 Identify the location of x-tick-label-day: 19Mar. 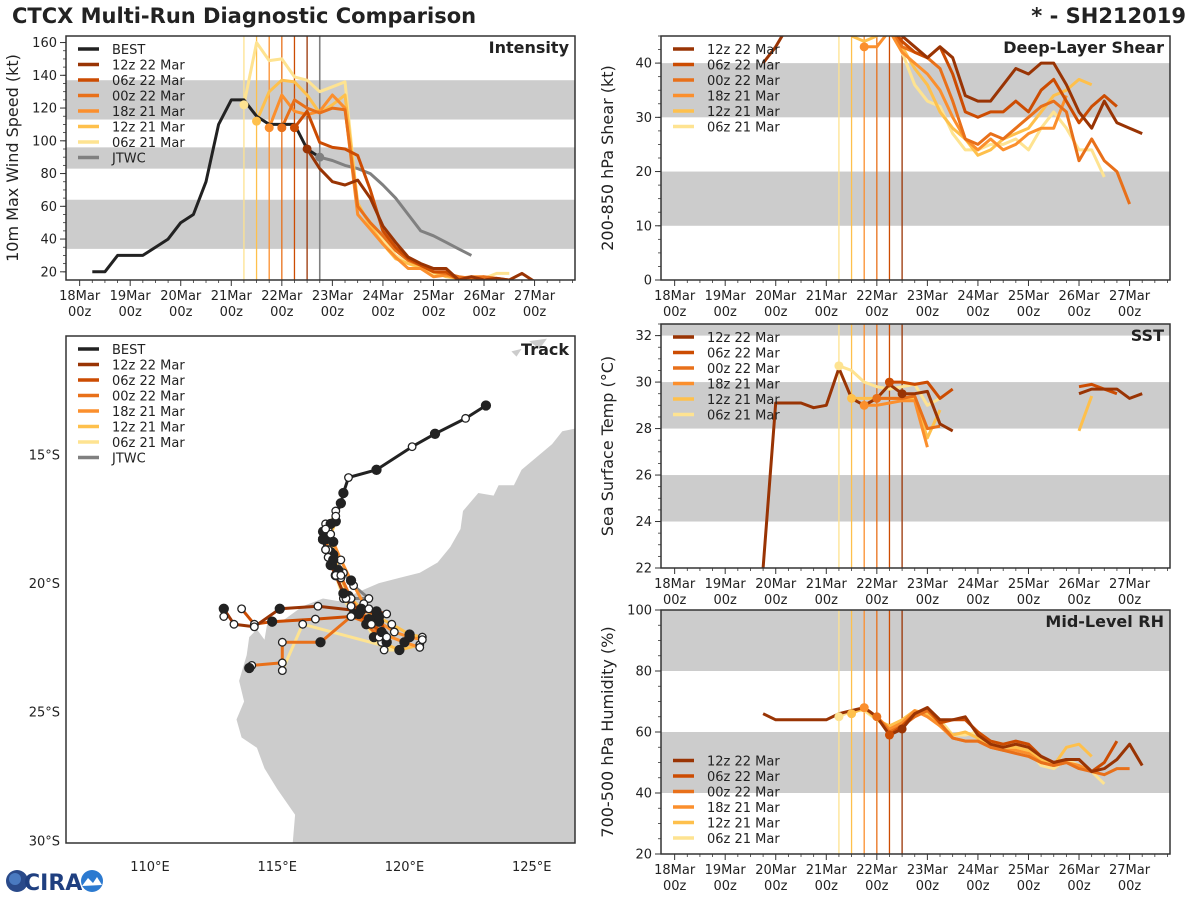
(726, 296).